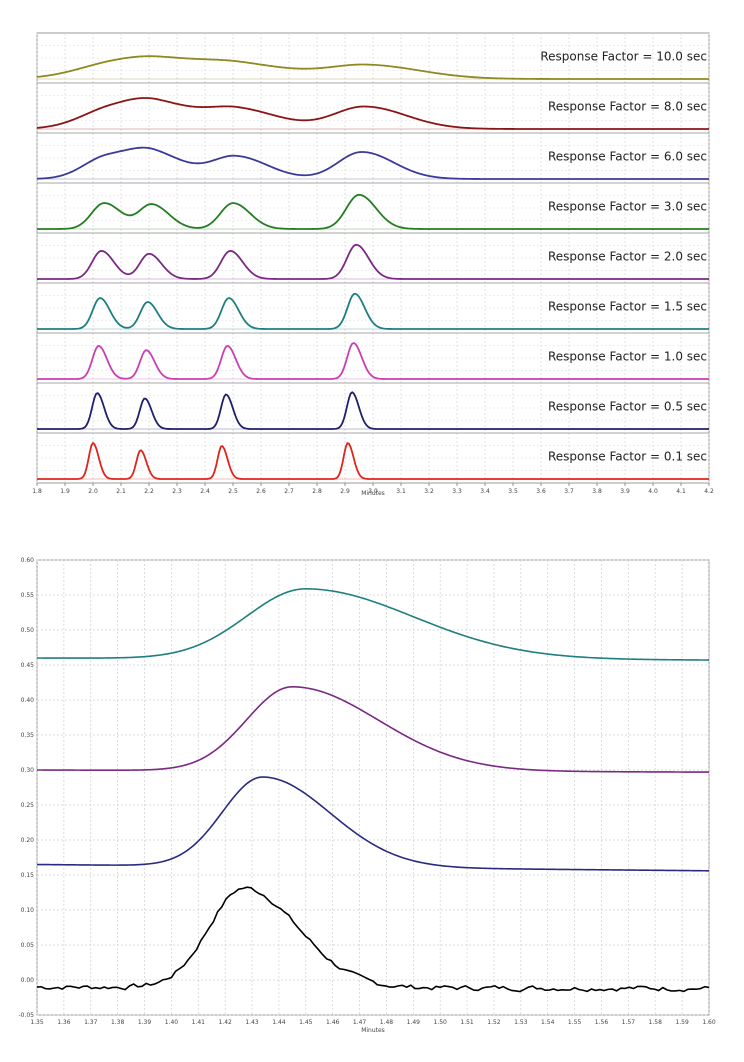  I want to click on top-x-axis-label: Minutes, so click(373, 493).